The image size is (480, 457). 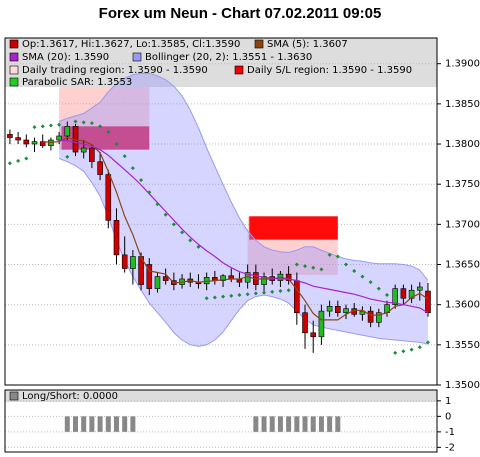 I want to click on legend-background, so click(x=221, y=62).